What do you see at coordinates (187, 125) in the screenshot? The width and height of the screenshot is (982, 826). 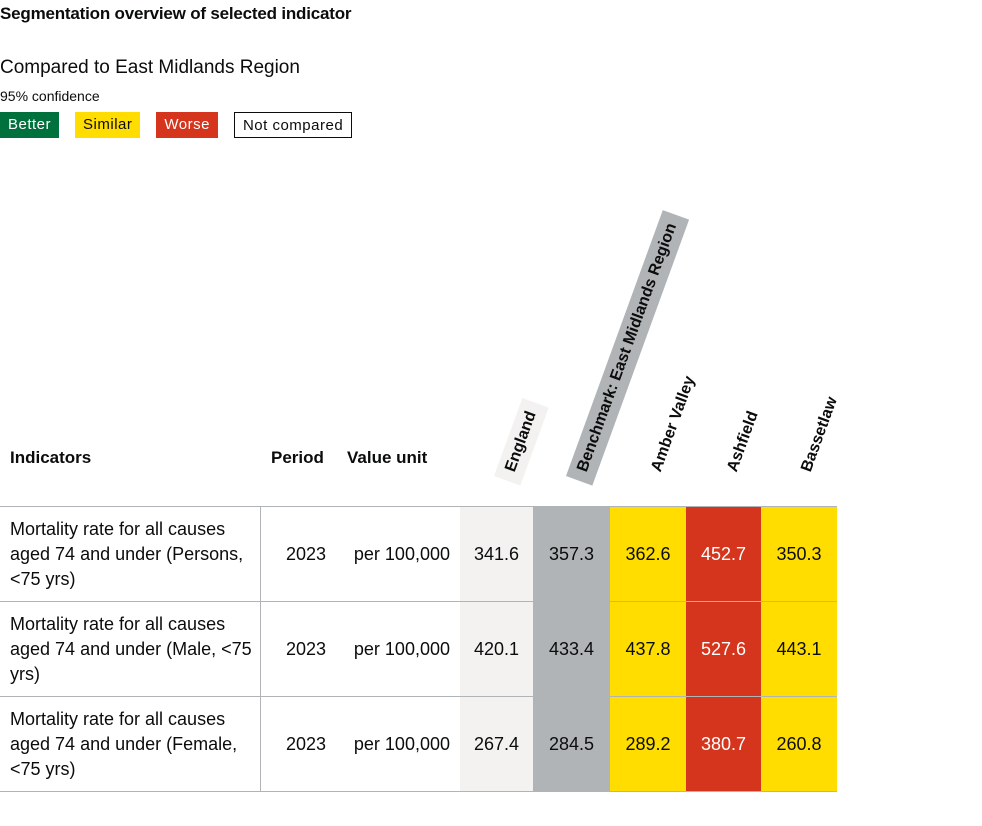 I see `legend-worse: Worse` at bounding box center [187, 125].